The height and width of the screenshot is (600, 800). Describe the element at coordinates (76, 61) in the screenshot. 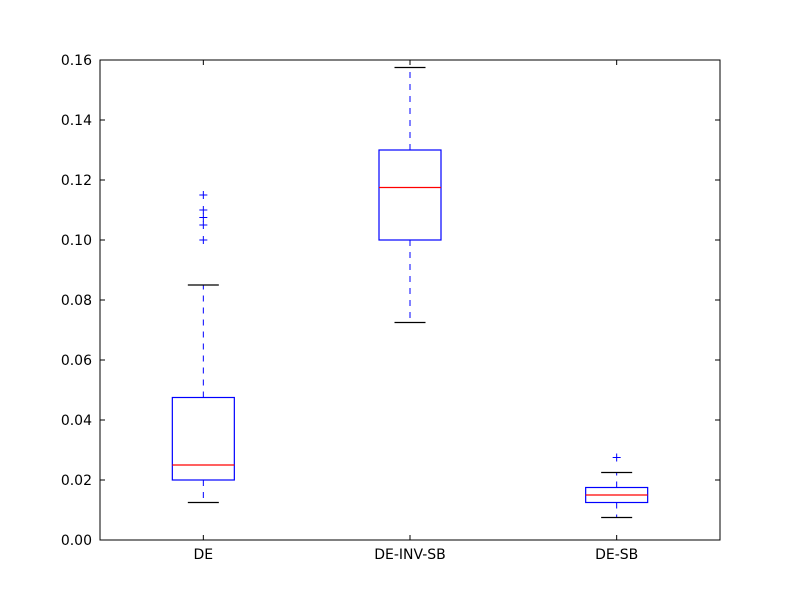

I see `y-tick-label: 0.16` at that location.